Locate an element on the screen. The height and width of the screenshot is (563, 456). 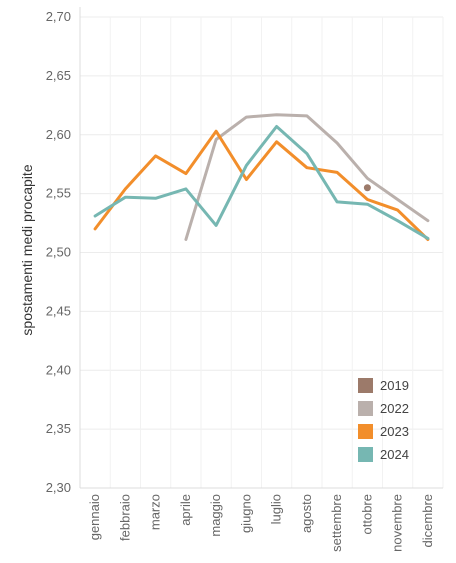
series-2023-line is located at coordinates (261, 185).